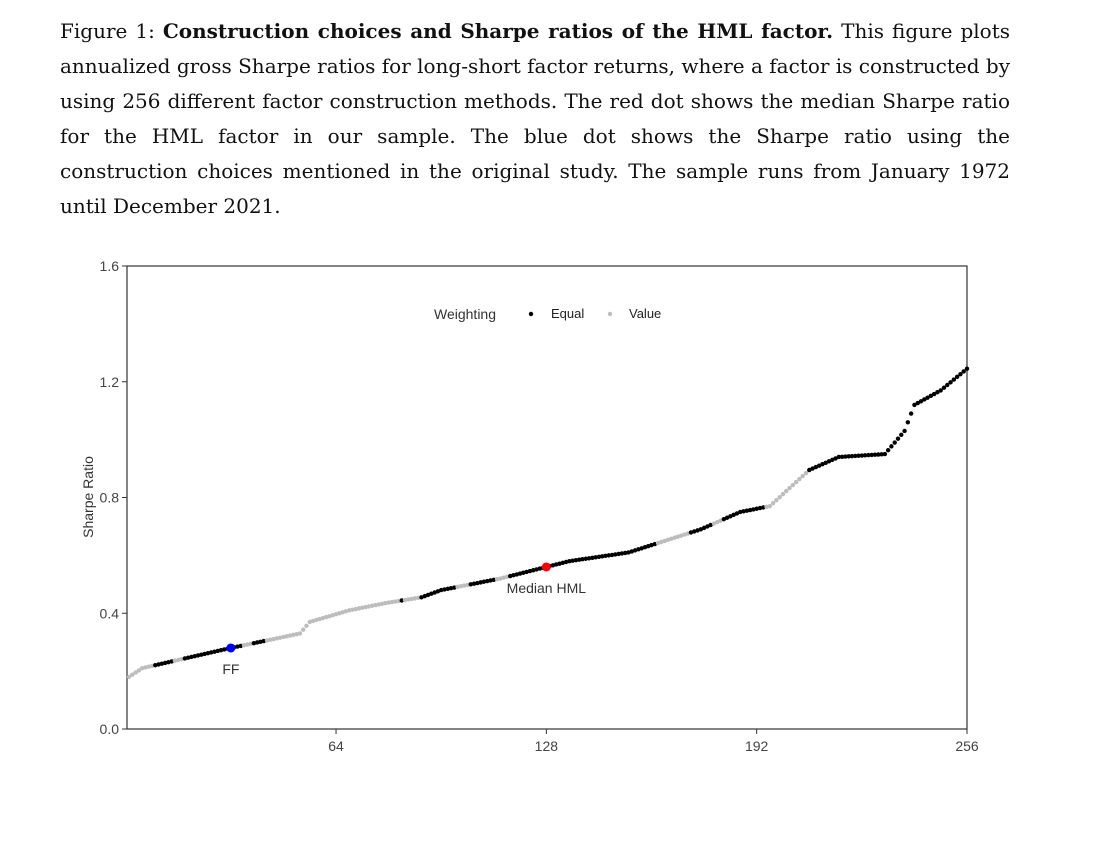 Image resolution: width=1100 pixels, height=844 pixels. I want to click on legend-label-value: Value, so click(645, 313).